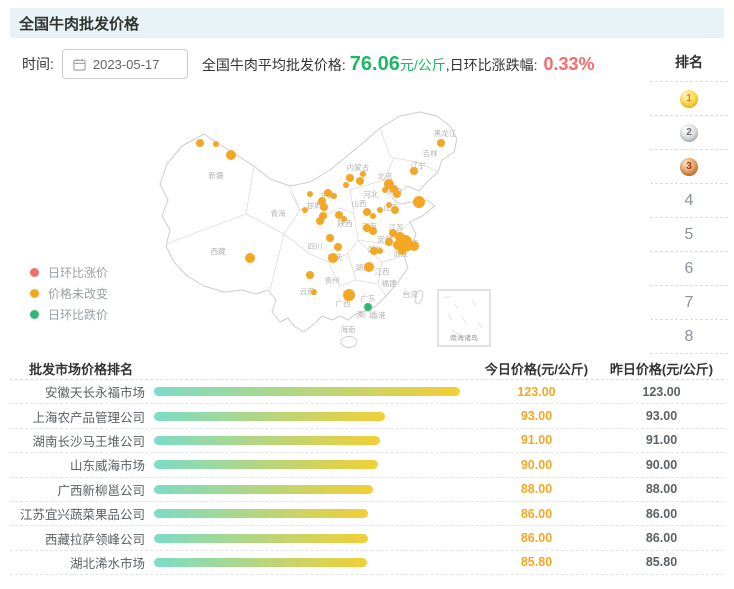  Describe the element at coordinates (358, 167) in the screenshot. I see `province-label: 内蒙古` at that location.